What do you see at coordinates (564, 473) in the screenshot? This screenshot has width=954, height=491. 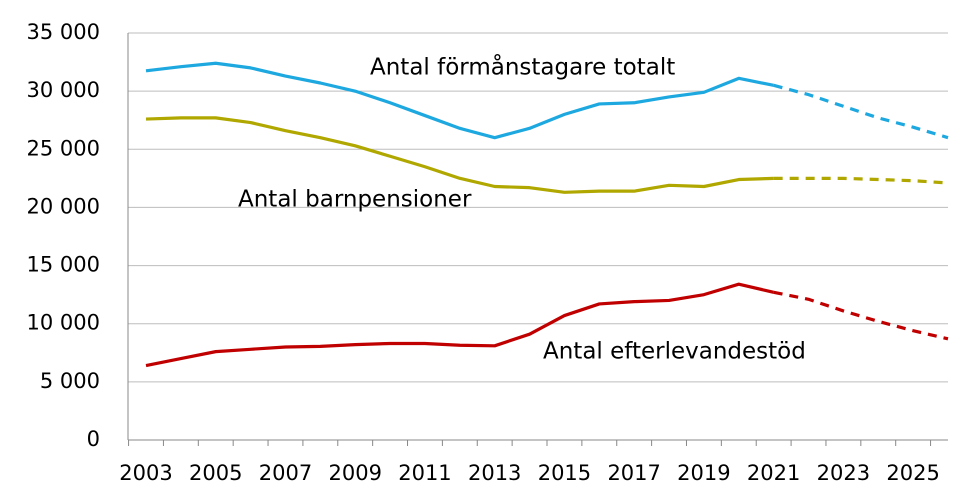 I see `x-tick-label: 2015` at bounding box center [564, 473].